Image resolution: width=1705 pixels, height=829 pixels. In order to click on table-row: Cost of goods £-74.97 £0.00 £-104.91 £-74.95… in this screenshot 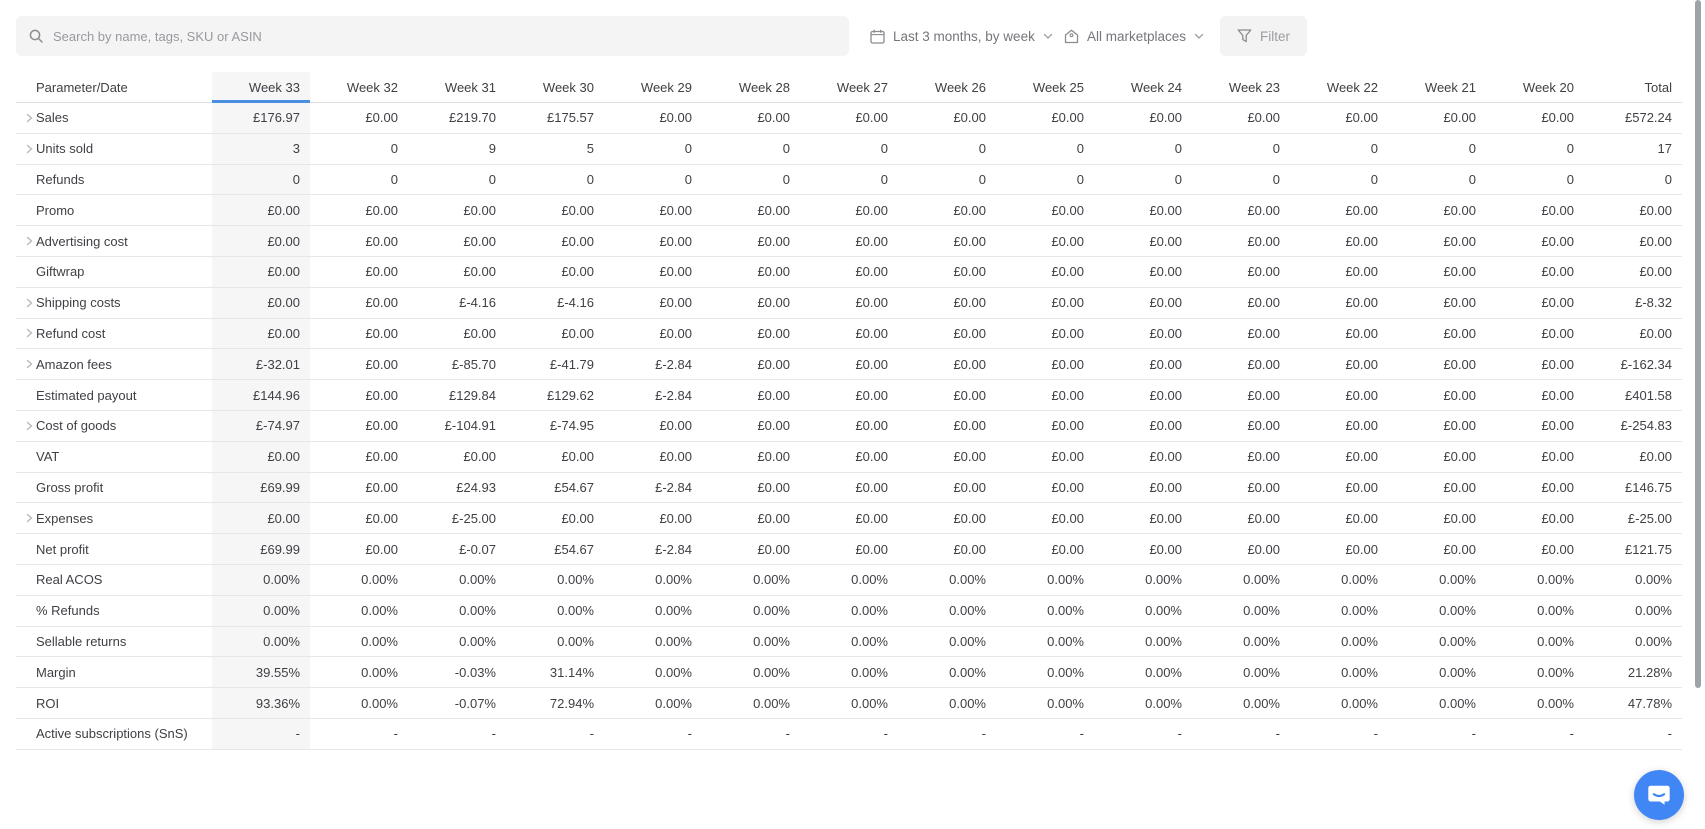, I will do `click(849, 426)`.